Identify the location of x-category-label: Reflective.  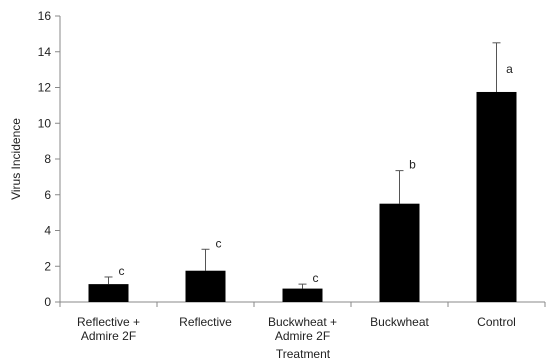
(205, 322).